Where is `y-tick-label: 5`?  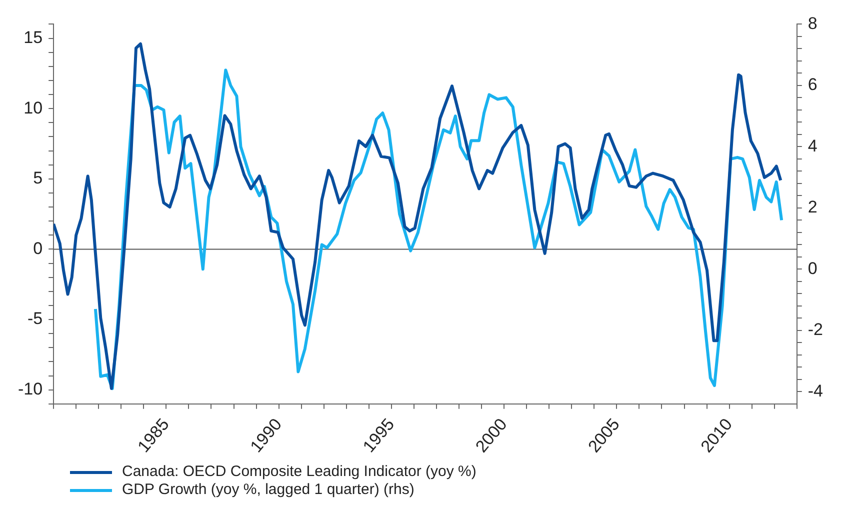 y-tick-label: 5 is located at coordinates (38, 178).